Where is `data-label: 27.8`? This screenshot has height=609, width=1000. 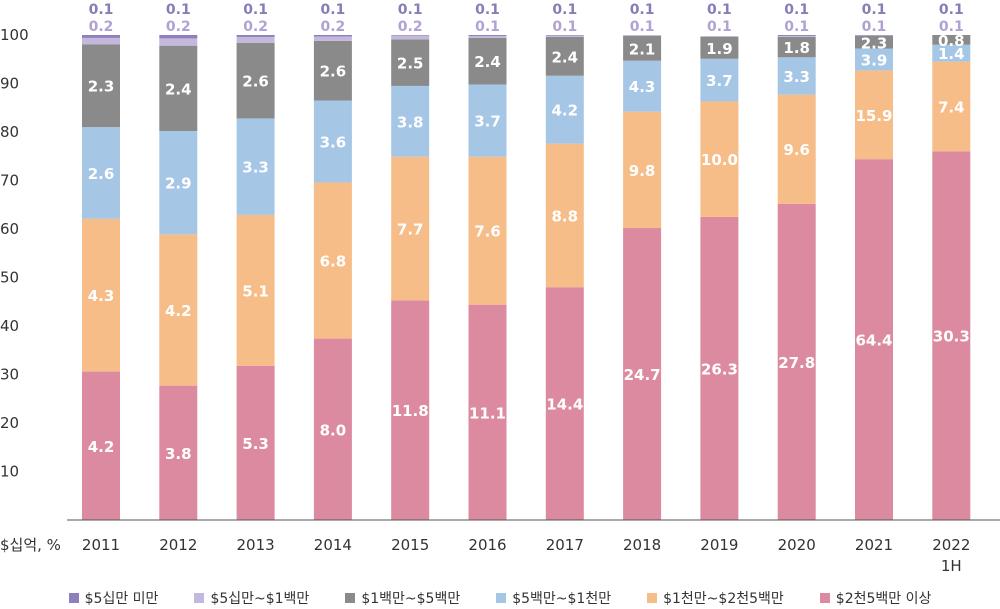
data-label: 27.8 is located at coordinates (796, 363).